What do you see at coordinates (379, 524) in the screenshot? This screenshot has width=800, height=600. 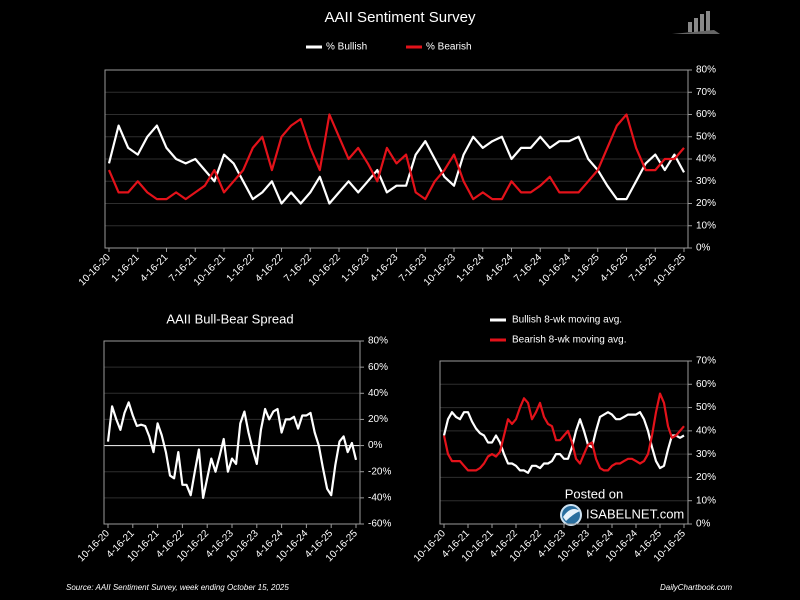 I see `y-tick-label: -60%` at bounding box center [379, 524].